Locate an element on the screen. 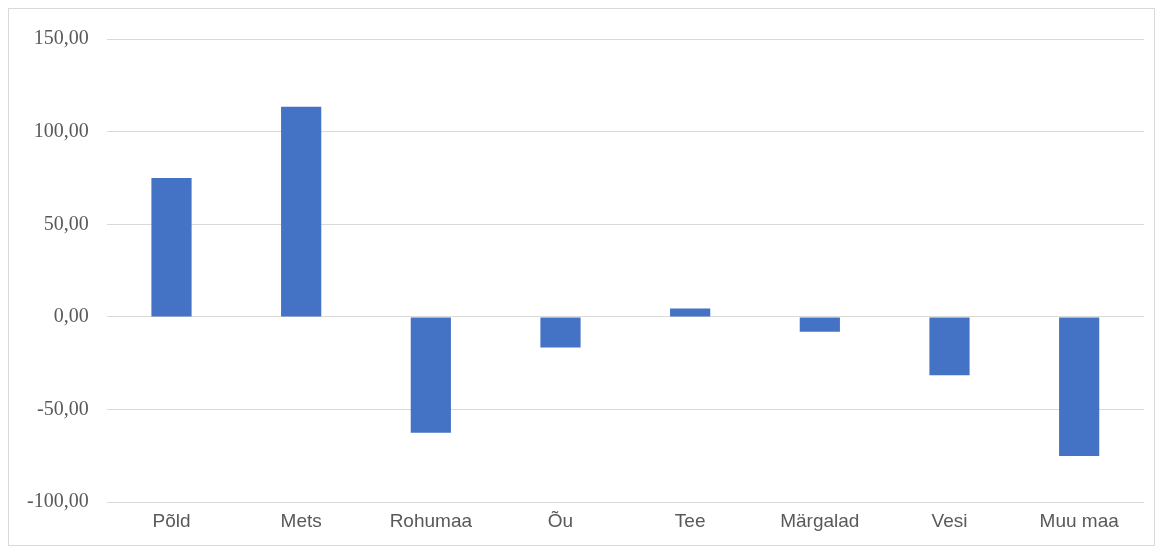 Image resolution: width=1163 pixels, height=546 pixels. x-tick-label: Tee is located at coordinates (690, 520).